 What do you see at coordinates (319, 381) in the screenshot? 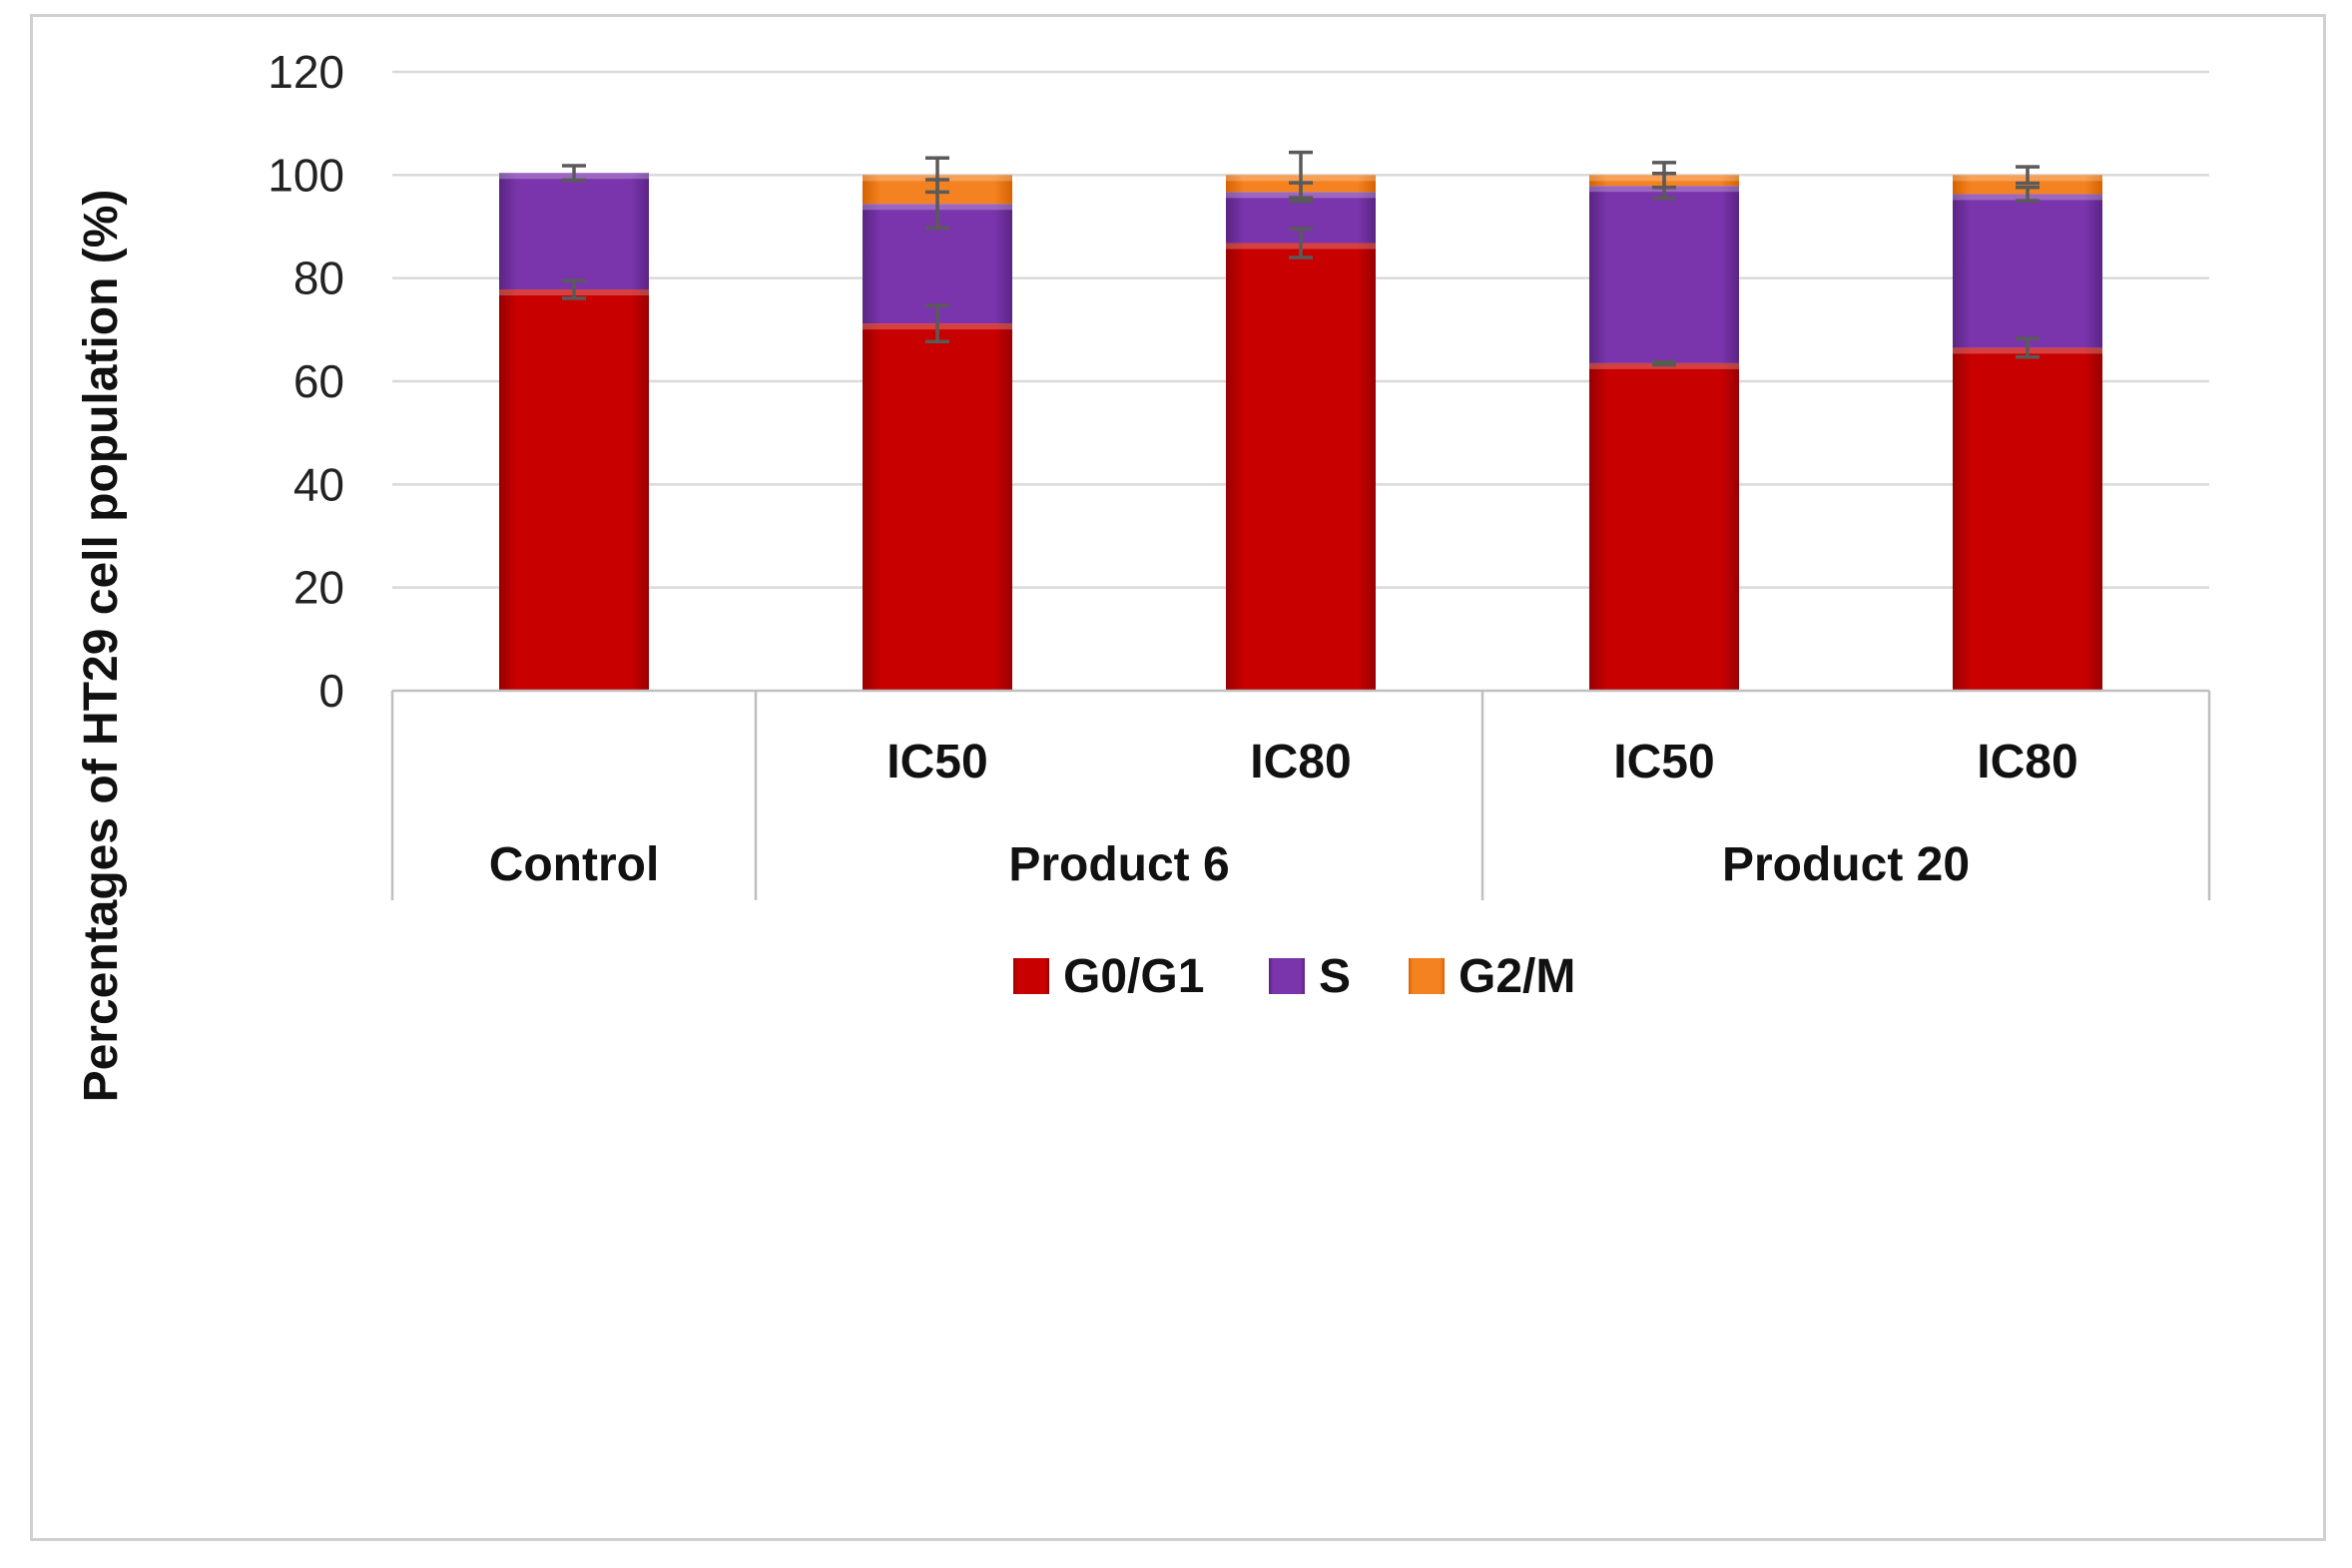
I see `y-tick-label-60: 60` at bounding box center [319, 381].